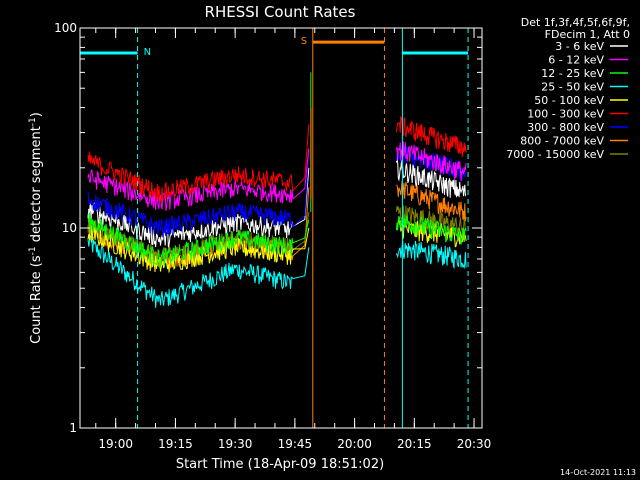 The height and width of the screenshot is (480, 640). I want to click on legend-label: 300 - 800 keV, so click(565, 127).